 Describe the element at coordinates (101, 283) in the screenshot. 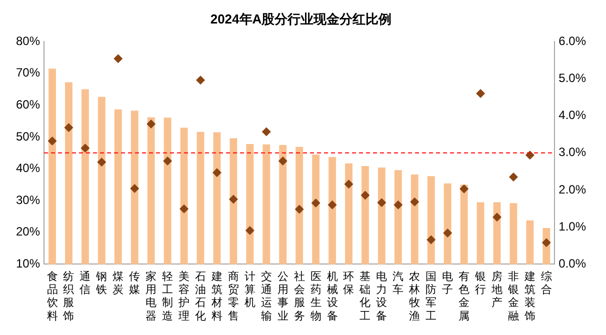

I see `x-tick-label: 钢铁` at that location.